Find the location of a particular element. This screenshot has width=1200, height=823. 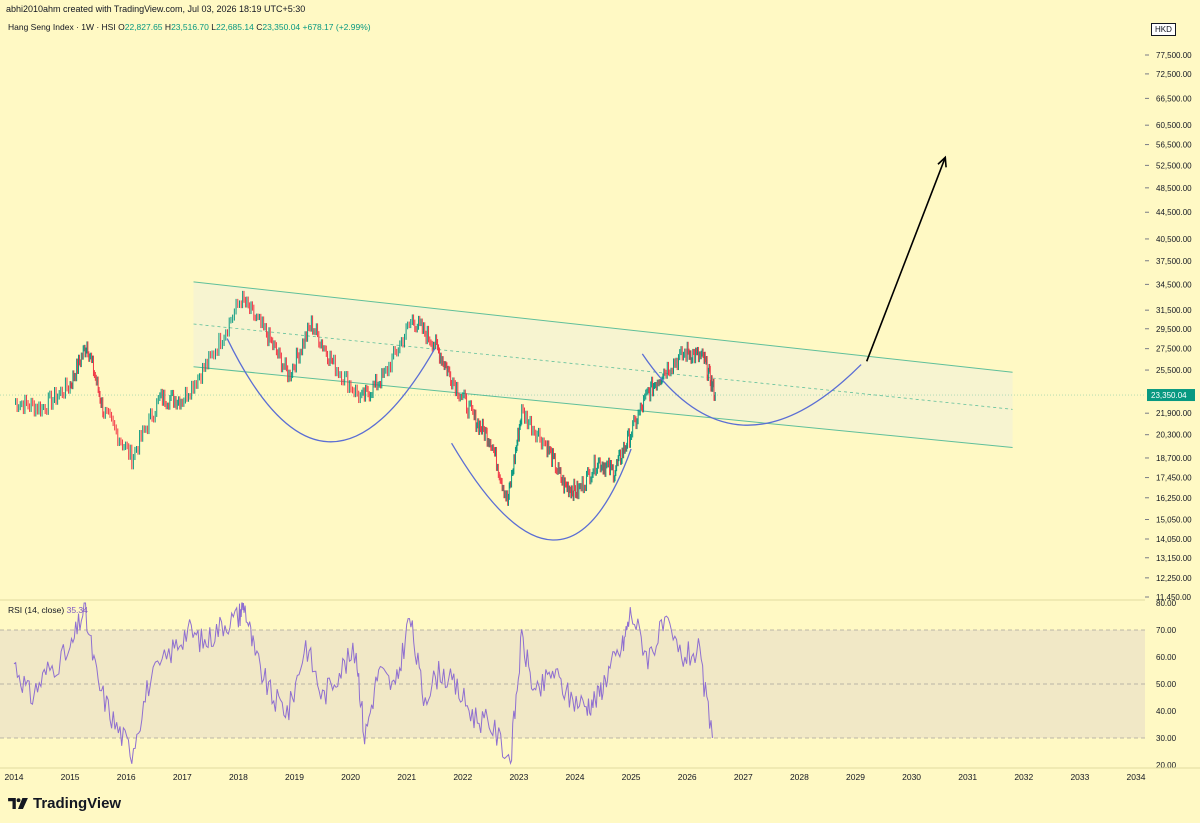

low-value: 22,685.14 is located at coordinates (235, 27).